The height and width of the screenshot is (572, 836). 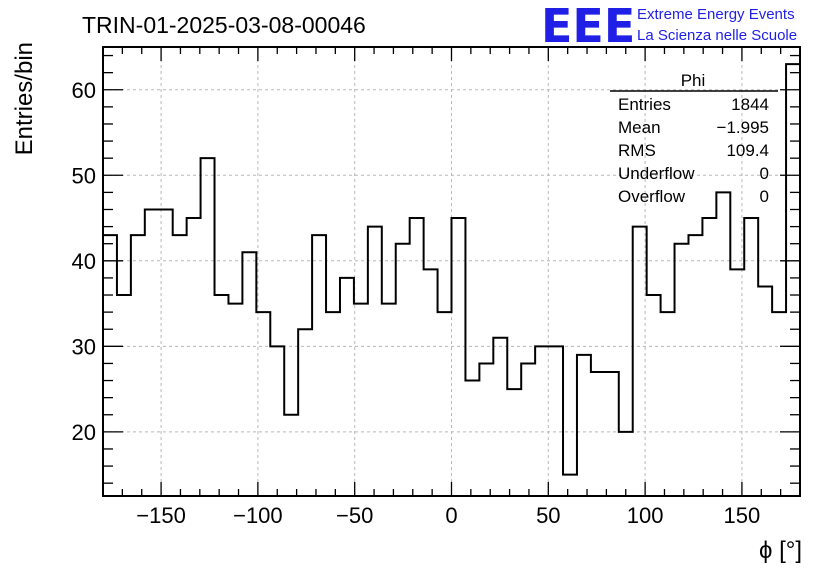 What do you see at coordinates (742, 515) in the screenshot?
I see `x-tick-label: 150` at bounding box center [742, 515].